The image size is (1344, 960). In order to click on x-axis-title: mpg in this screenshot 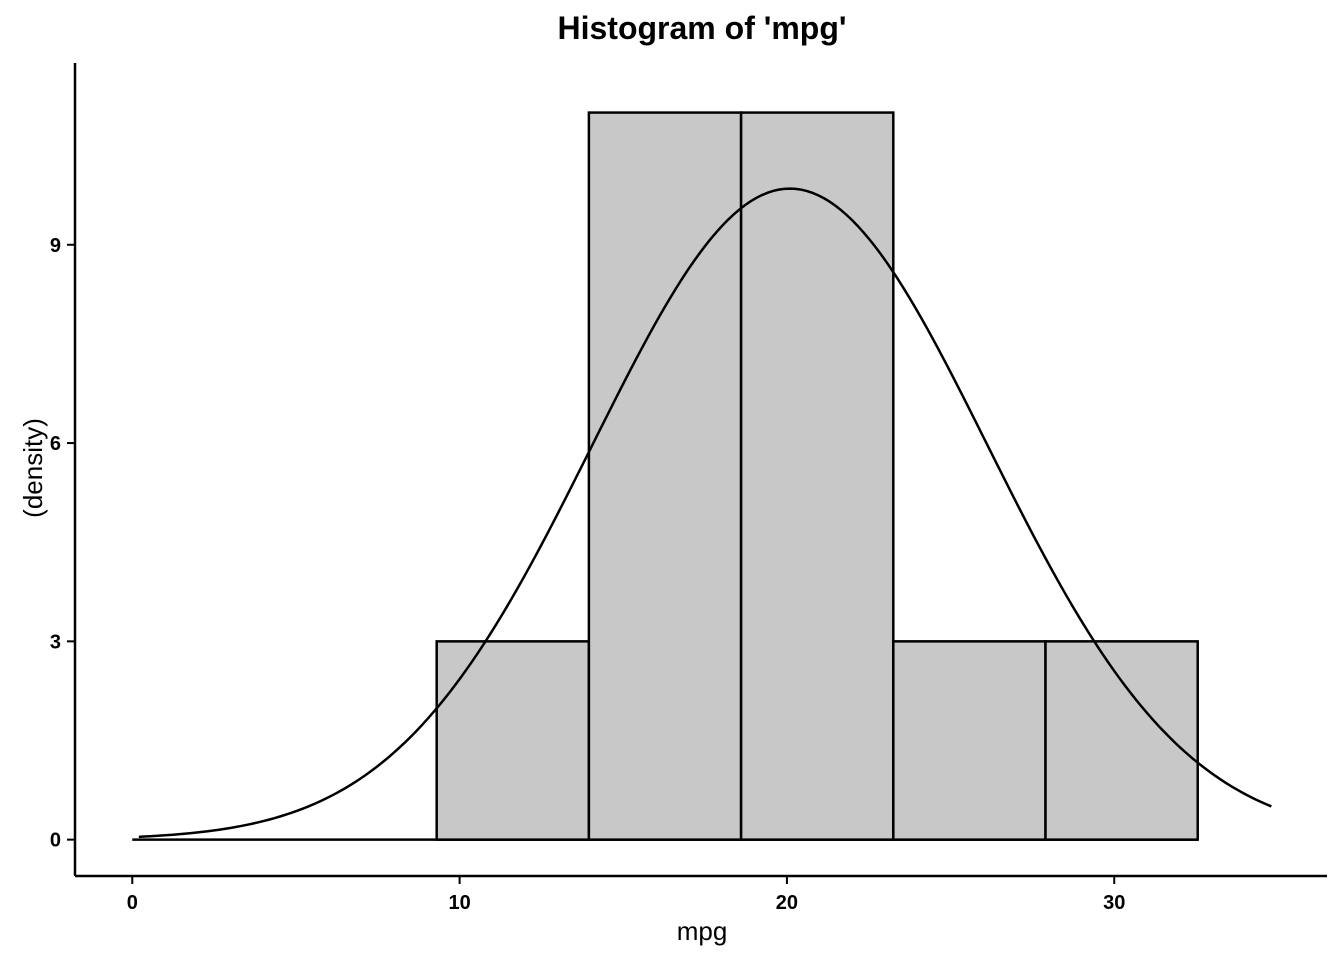, I will do `click(702, 931)`.